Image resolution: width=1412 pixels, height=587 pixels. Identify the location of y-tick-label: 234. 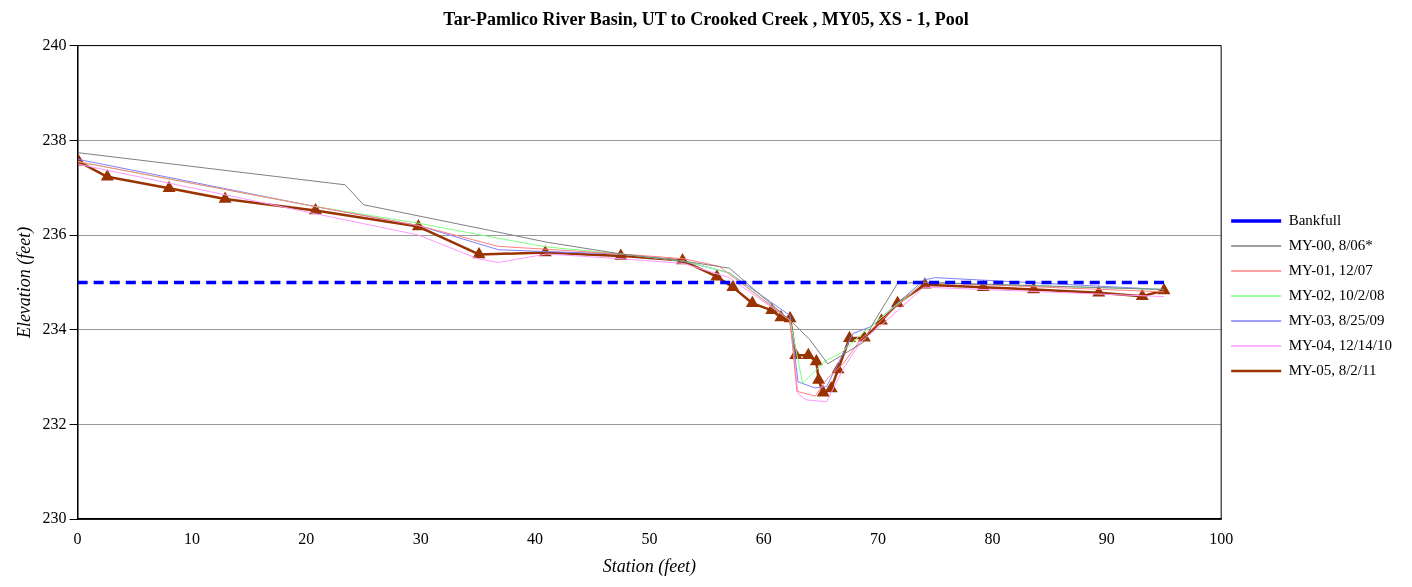
(54, 328).